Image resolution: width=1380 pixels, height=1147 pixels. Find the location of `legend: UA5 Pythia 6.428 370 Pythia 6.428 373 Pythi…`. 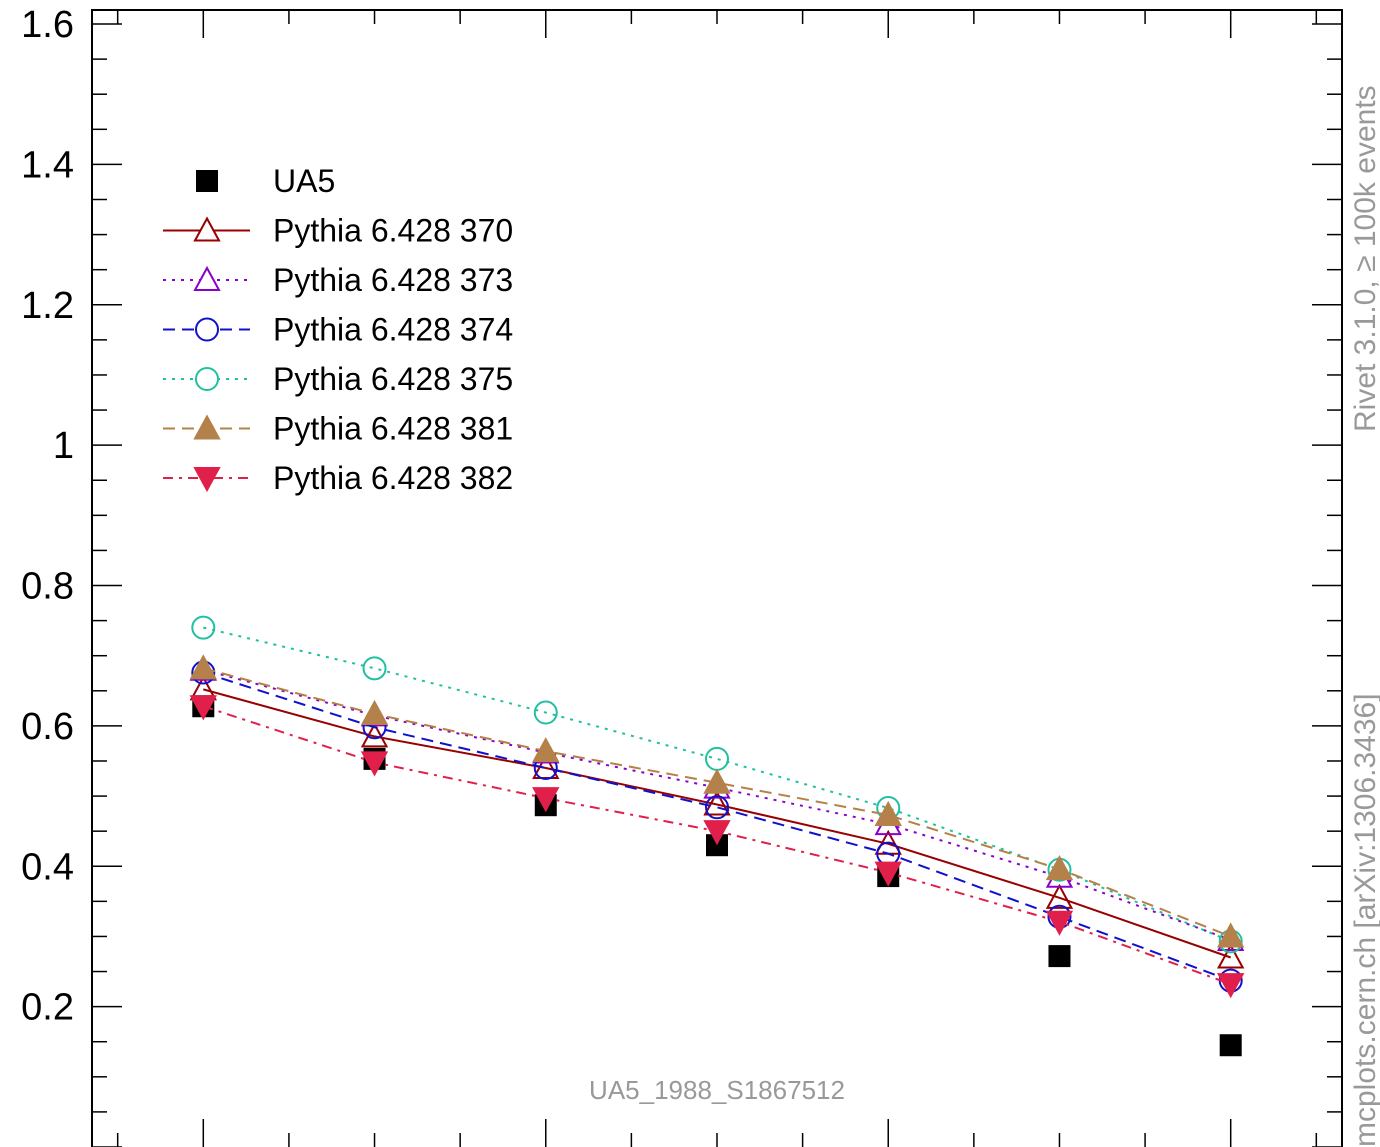

legend: UA5 Pythia 6.428 370 Pythia 6.428 373 Pythi… is located at coordinates (338, 329).